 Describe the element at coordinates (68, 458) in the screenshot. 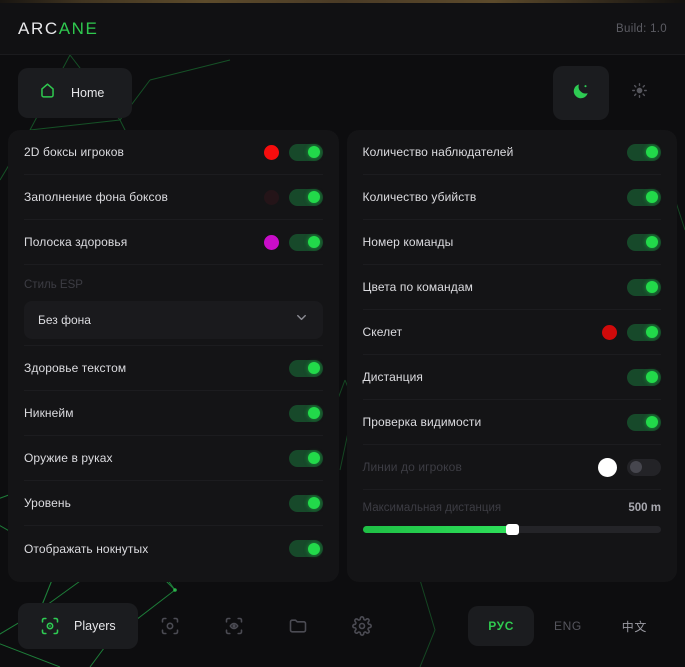

I see `setting-label: Оружие в руках` at that location.